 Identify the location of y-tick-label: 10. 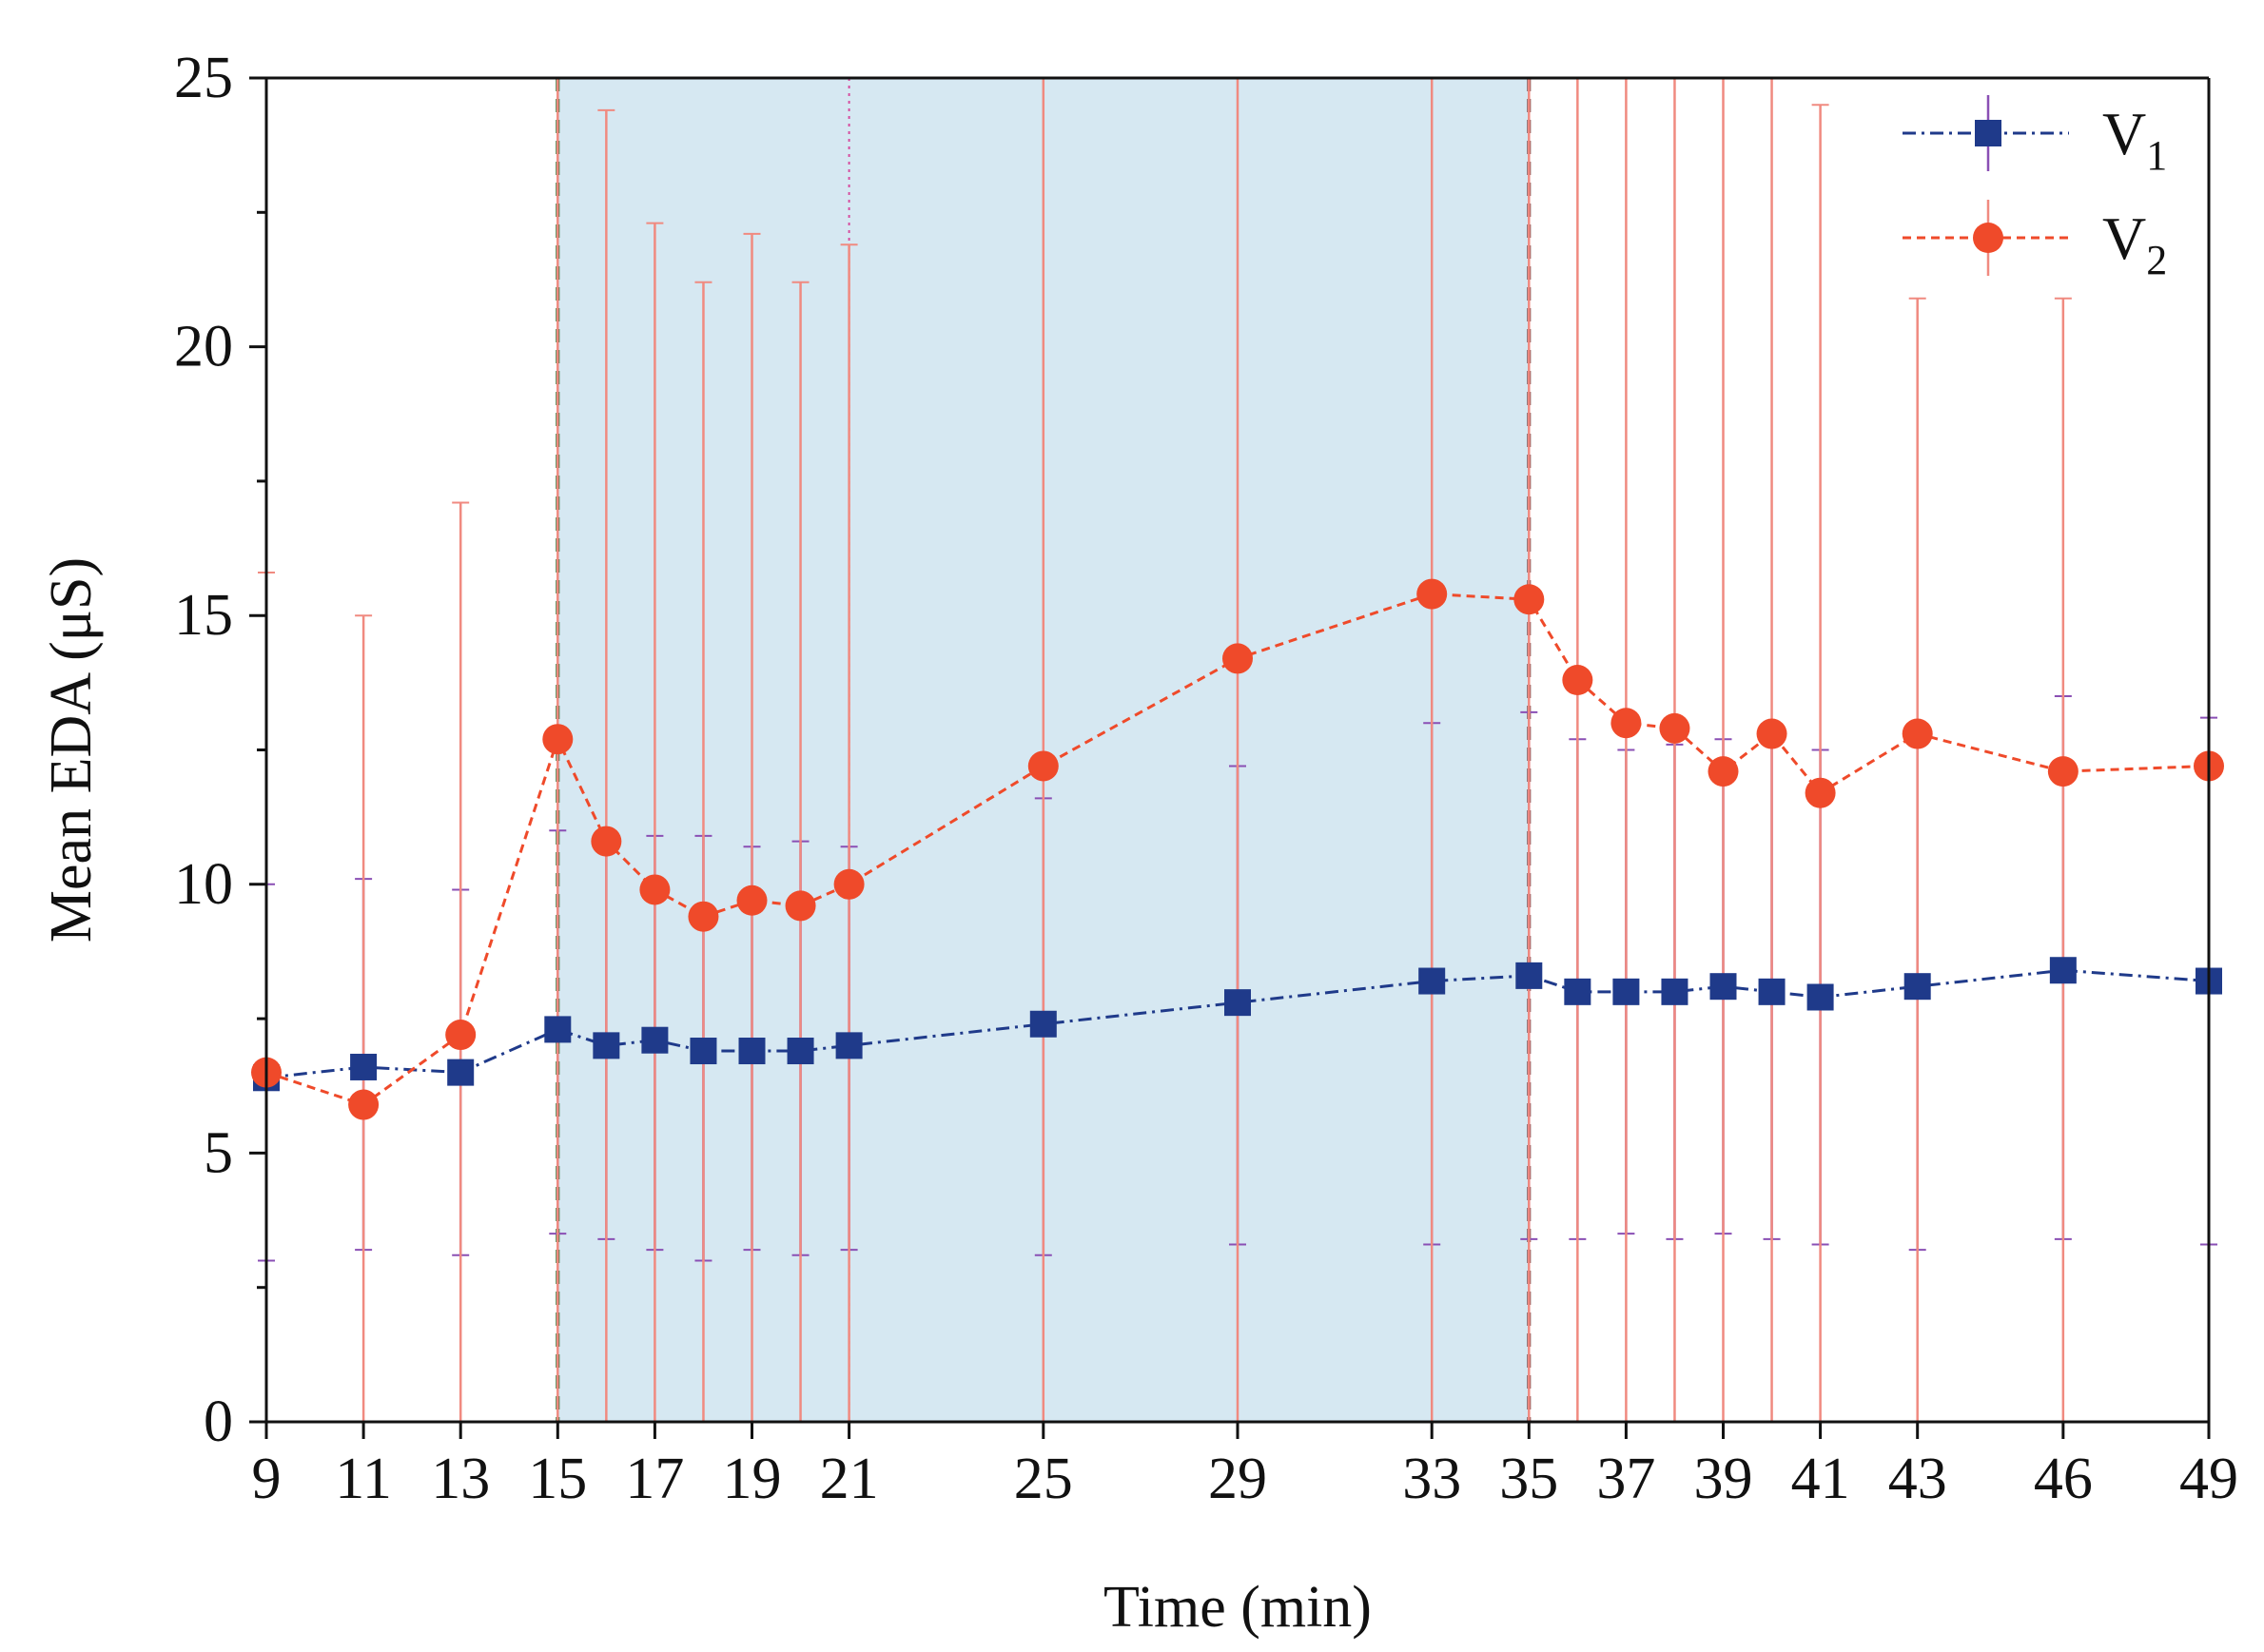
(203, 884).